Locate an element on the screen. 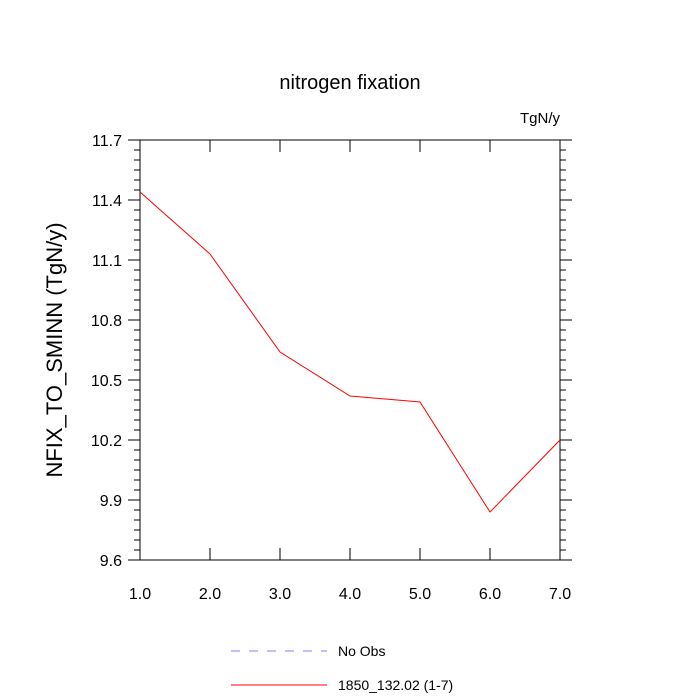  units-label: TgN/y is located at coordinates (540, 118).